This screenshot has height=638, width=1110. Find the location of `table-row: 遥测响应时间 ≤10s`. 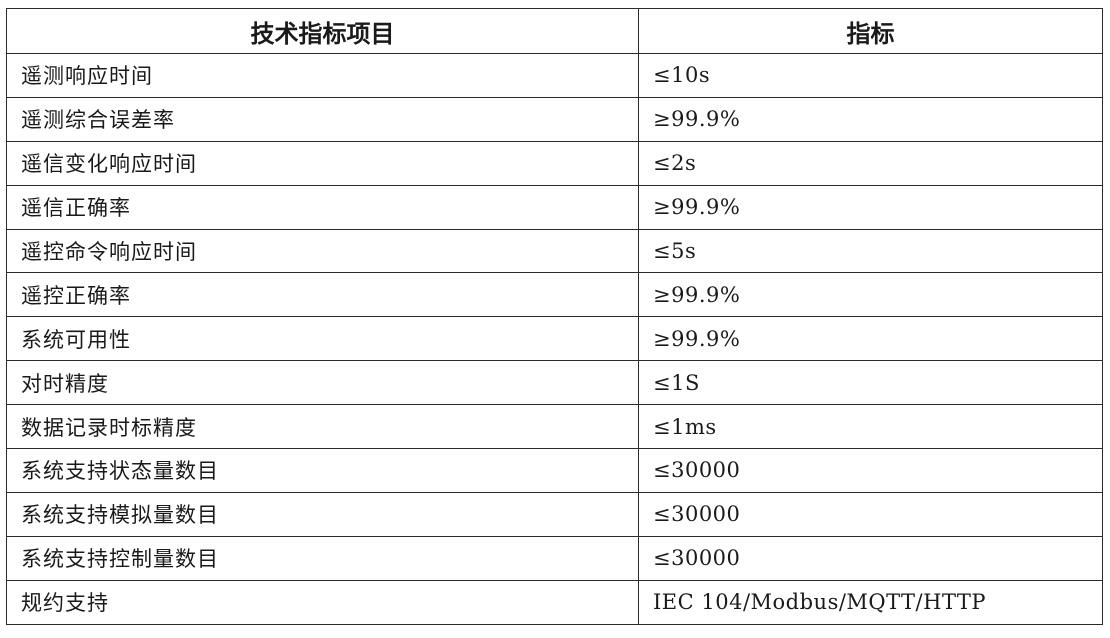

table-row: 遥测响应时间 ≤10s is located at coordinates (554, 75).